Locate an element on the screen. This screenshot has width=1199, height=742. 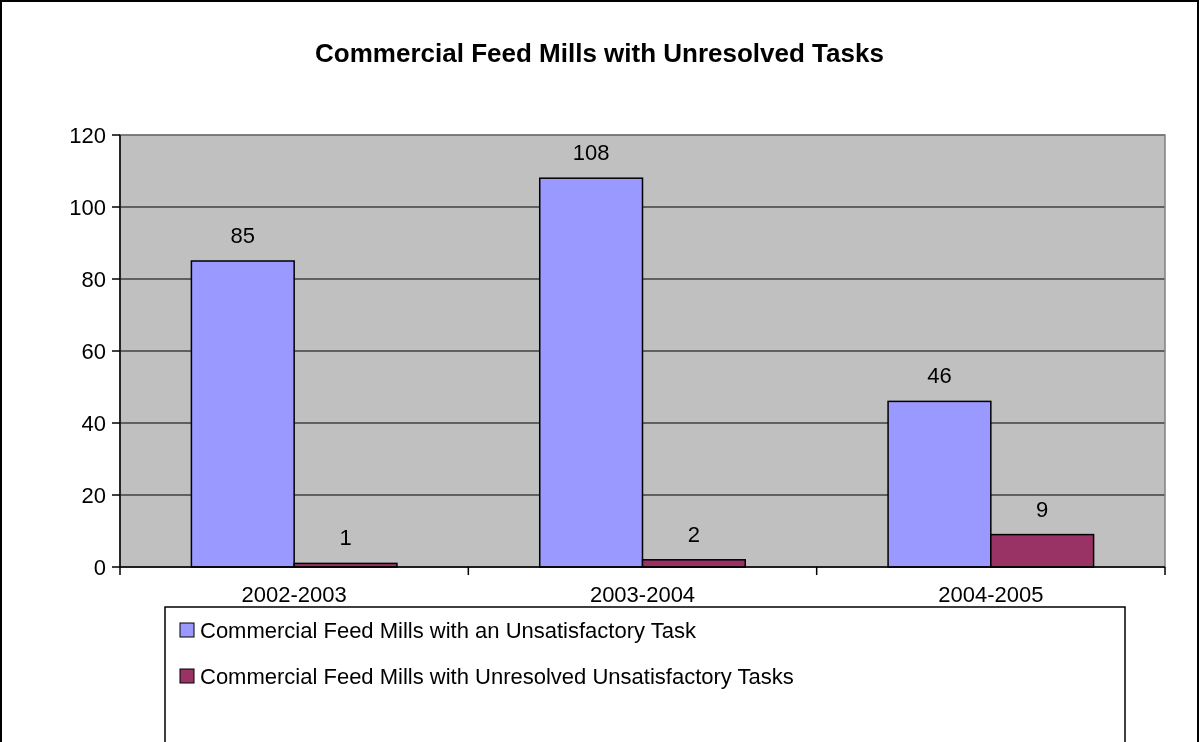
data-label: 108 is located at coordinates (591, 153).